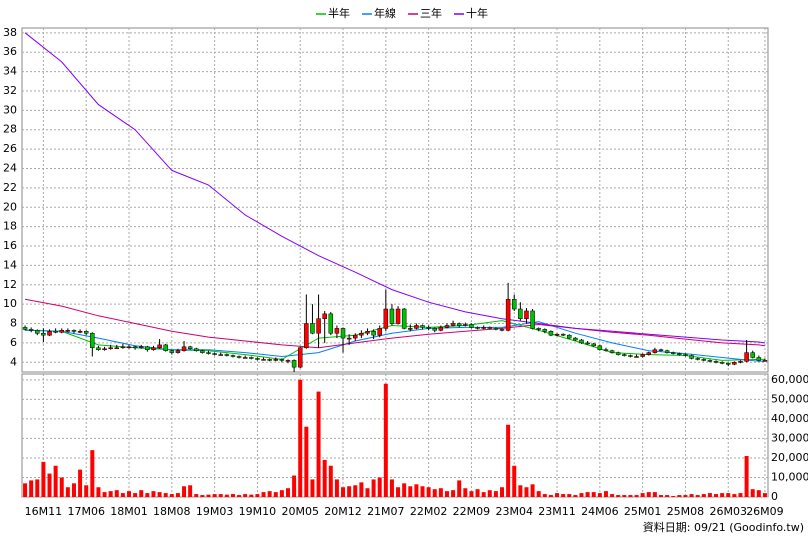  What do you see at coordinates (429, 511) in the screenshot?
I see `x-tick-label: 22M02` at bounding box center [429, 511].